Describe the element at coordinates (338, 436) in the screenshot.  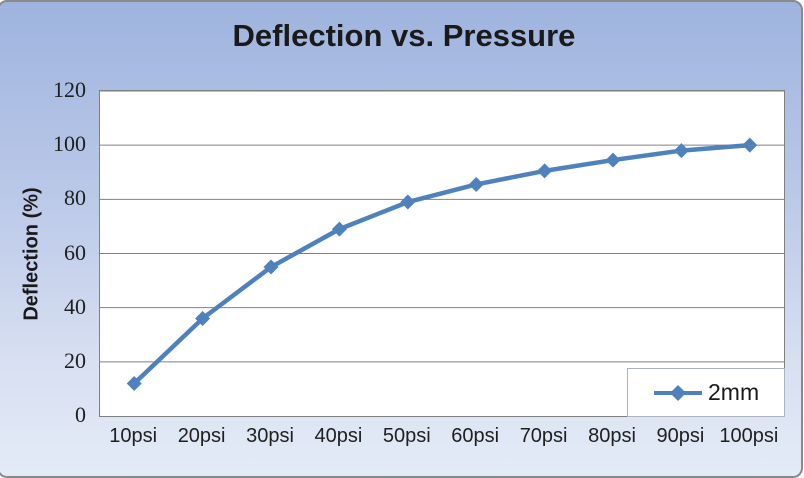
I see `x-tick-label: 40psi` at that location.